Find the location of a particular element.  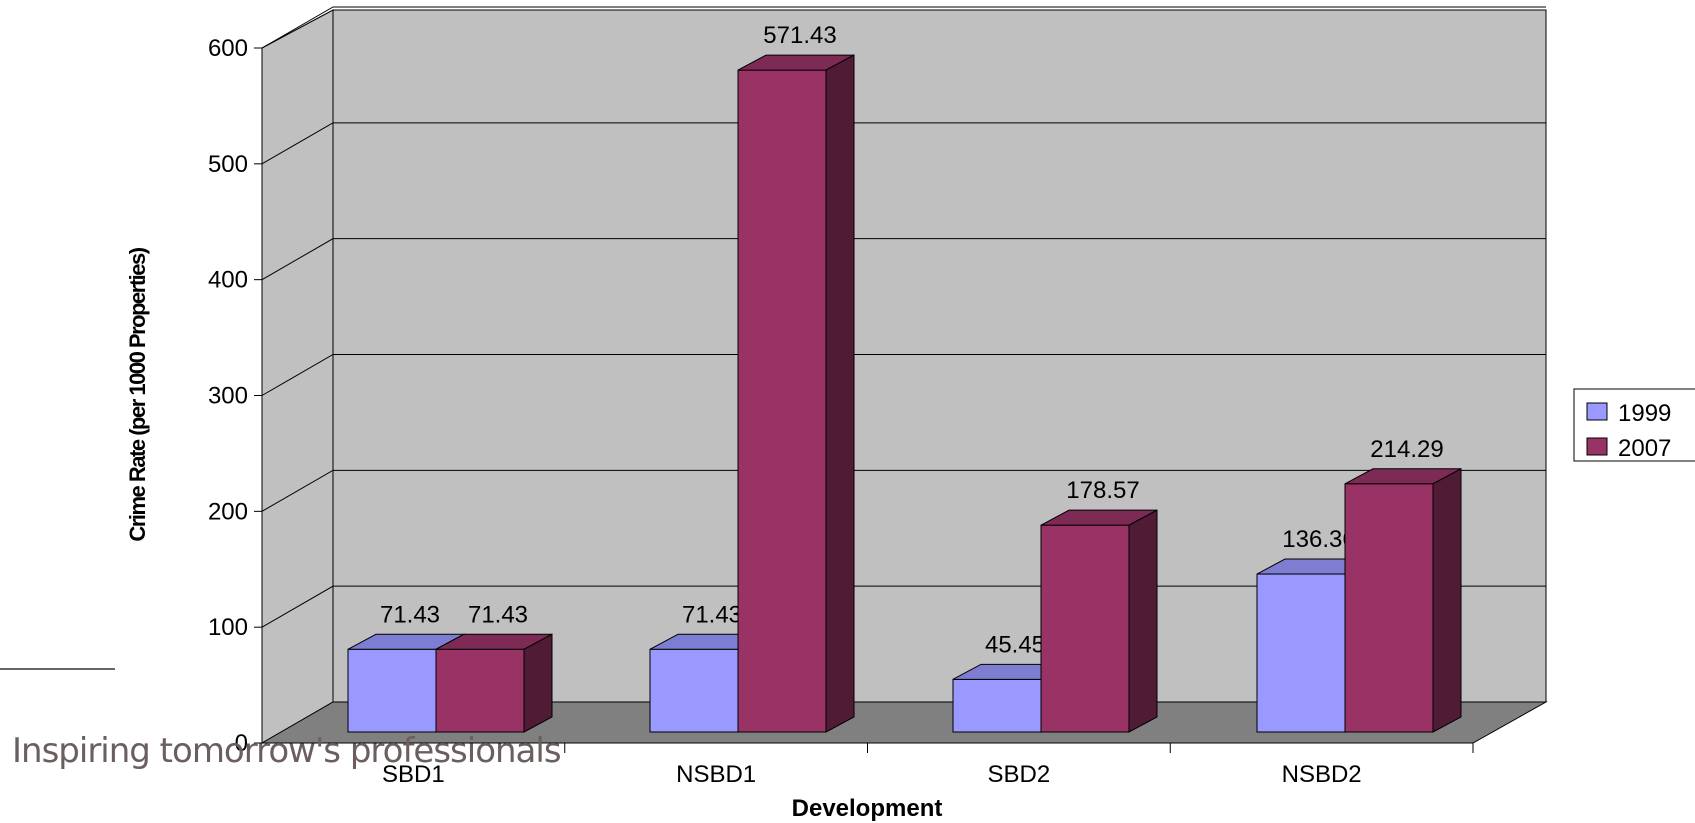

y-axis-title: Crime Rate (per 1000 Properties) is located at coordinates (137, 394).